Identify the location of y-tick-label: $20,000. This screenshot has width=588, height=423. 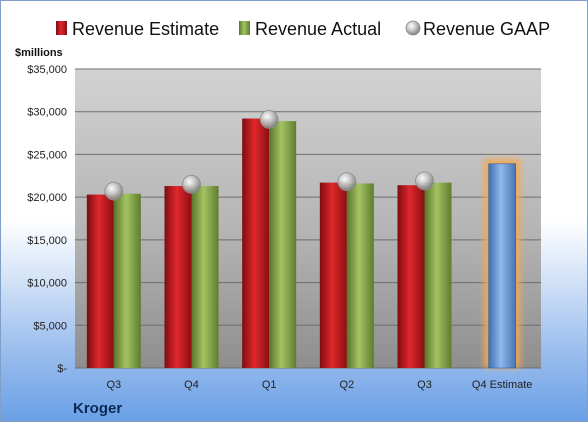
(47, 198).